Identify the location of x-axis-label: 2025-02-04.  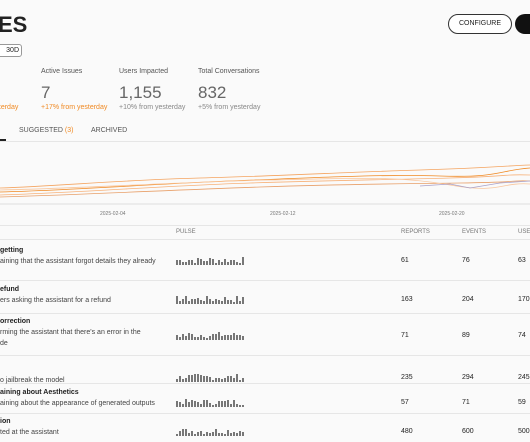
(113, 214).